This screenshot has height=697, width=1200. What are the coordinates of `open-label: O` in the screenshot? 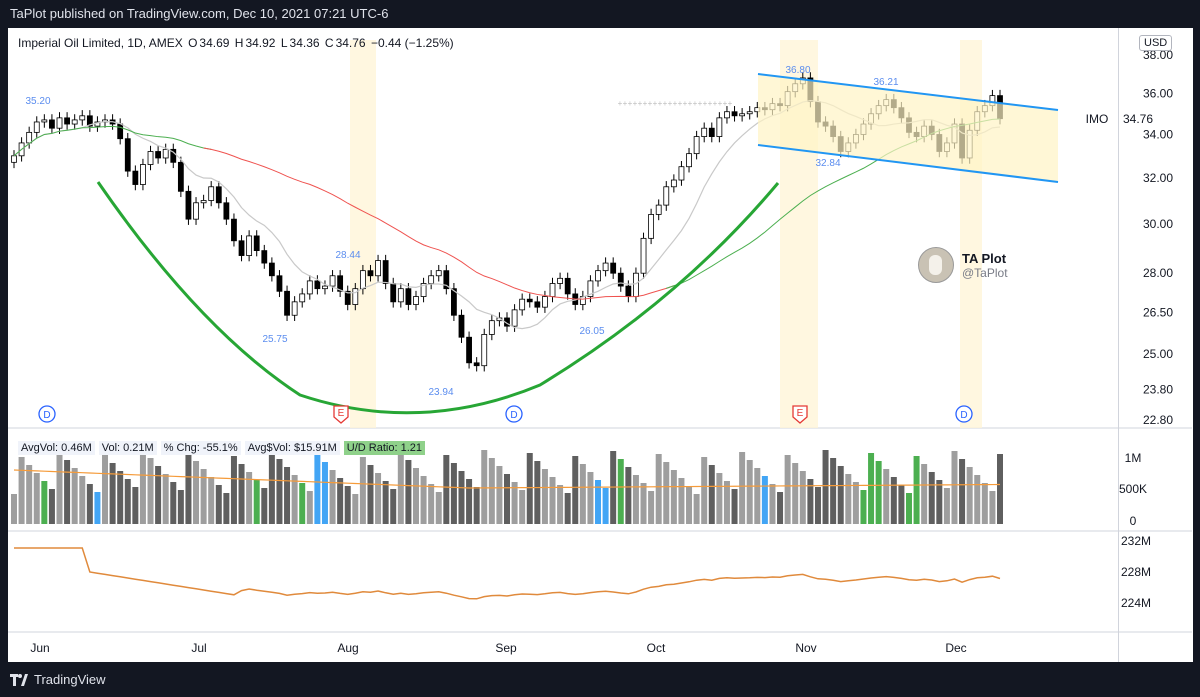 It's located at (193, 43).